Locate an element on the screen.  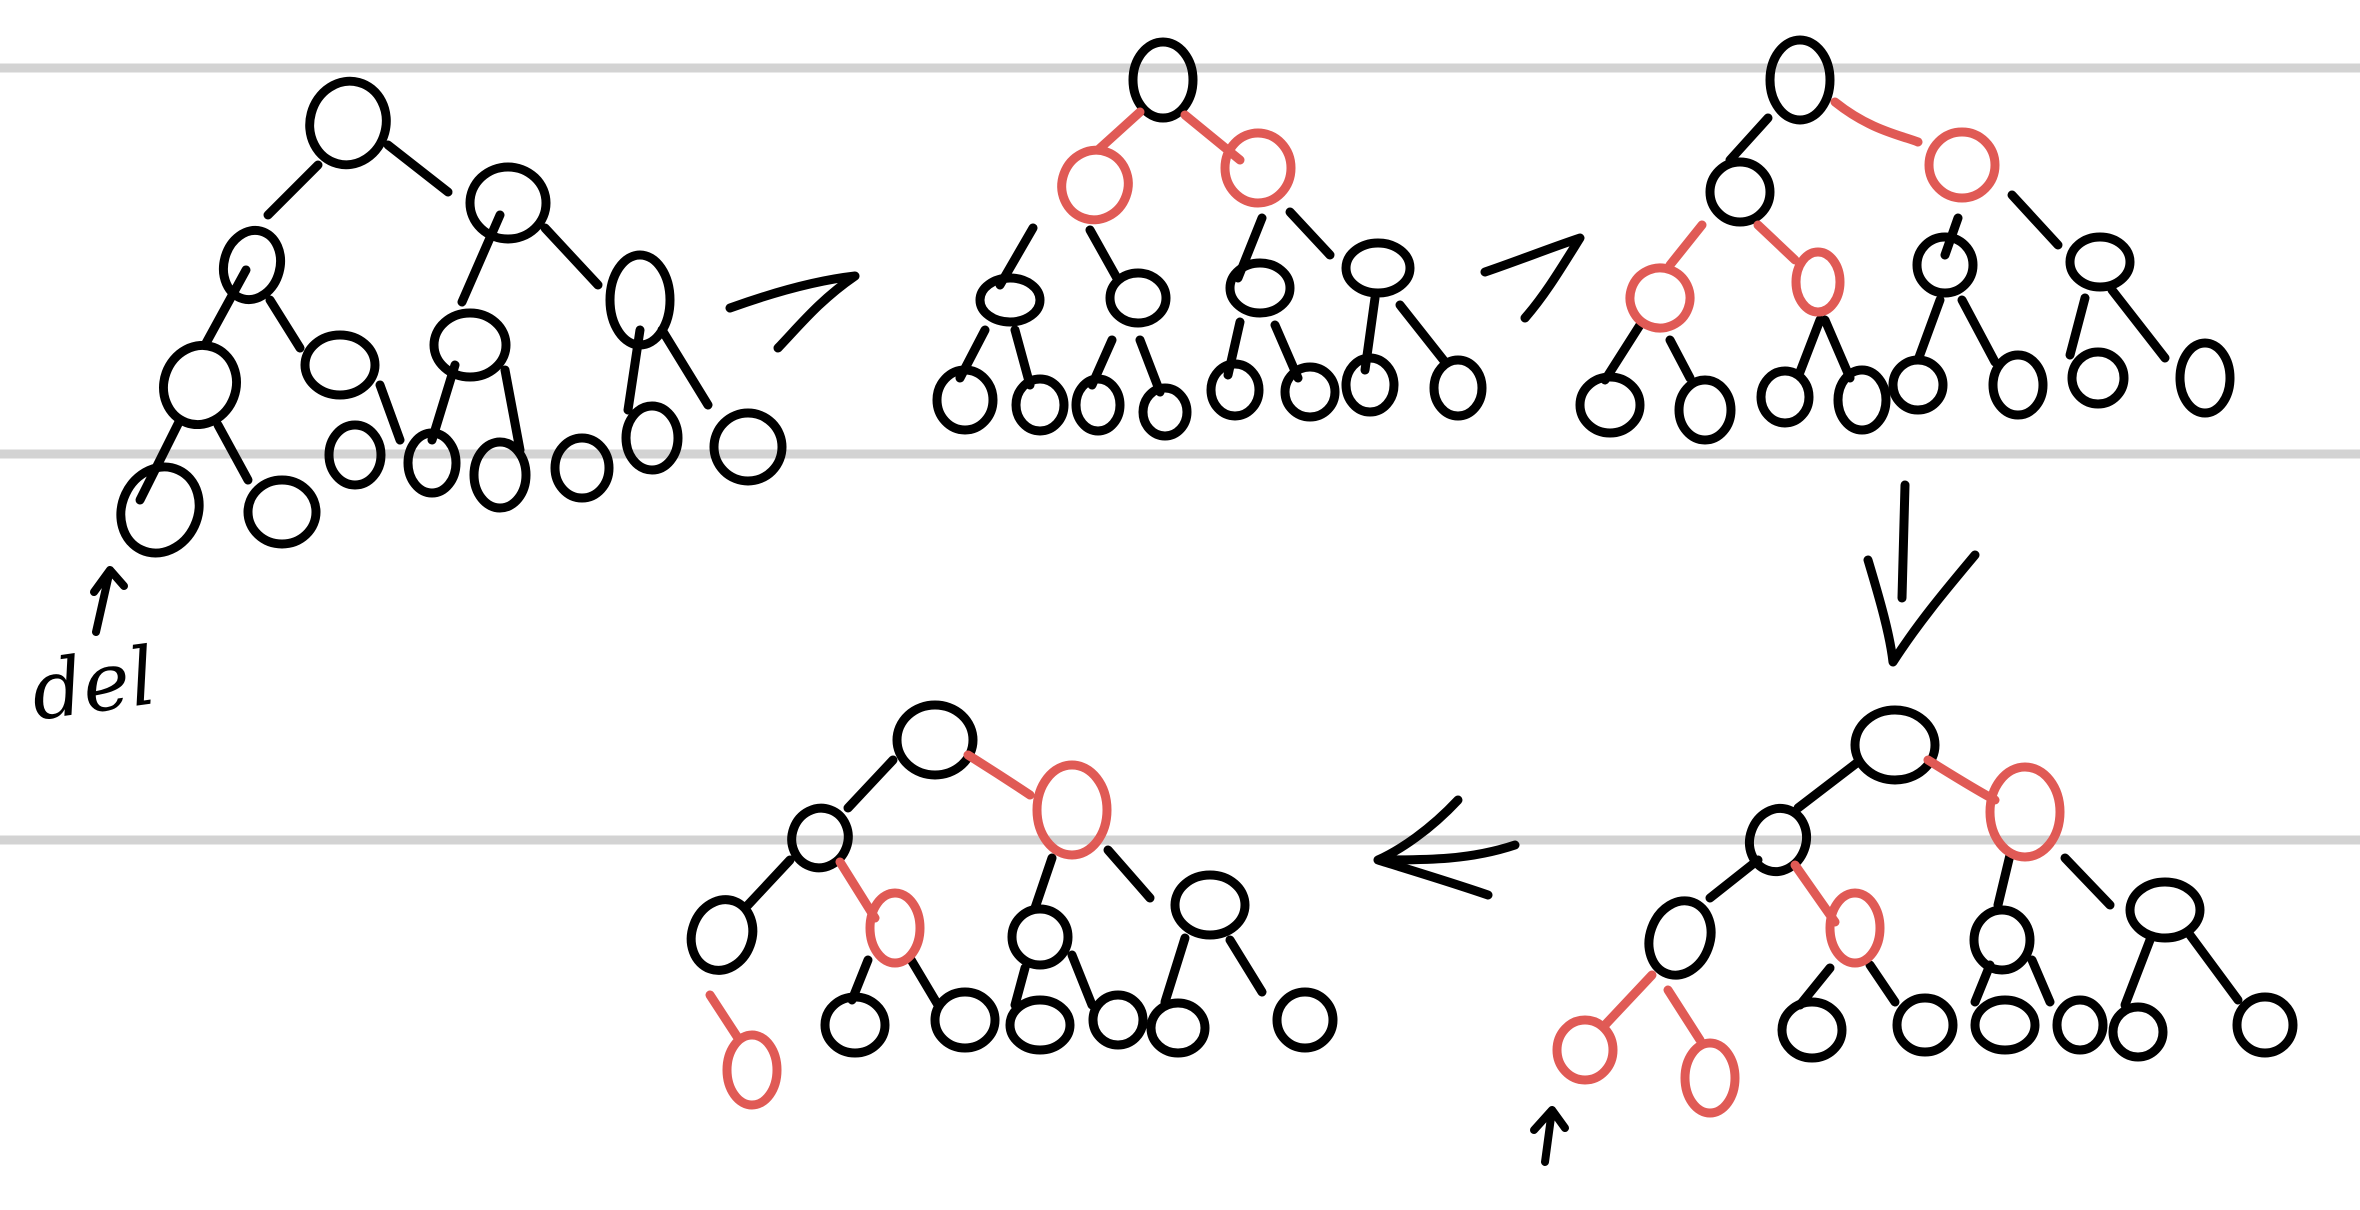
position-marker is located at coordinates (1549, 1136).